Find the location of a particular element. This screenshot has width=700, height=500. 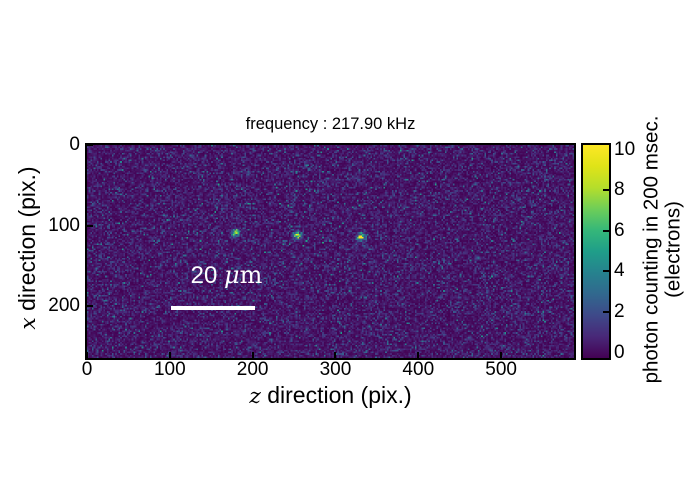

colorbar-tick-label: 0 is located at coordinates (619, 352).